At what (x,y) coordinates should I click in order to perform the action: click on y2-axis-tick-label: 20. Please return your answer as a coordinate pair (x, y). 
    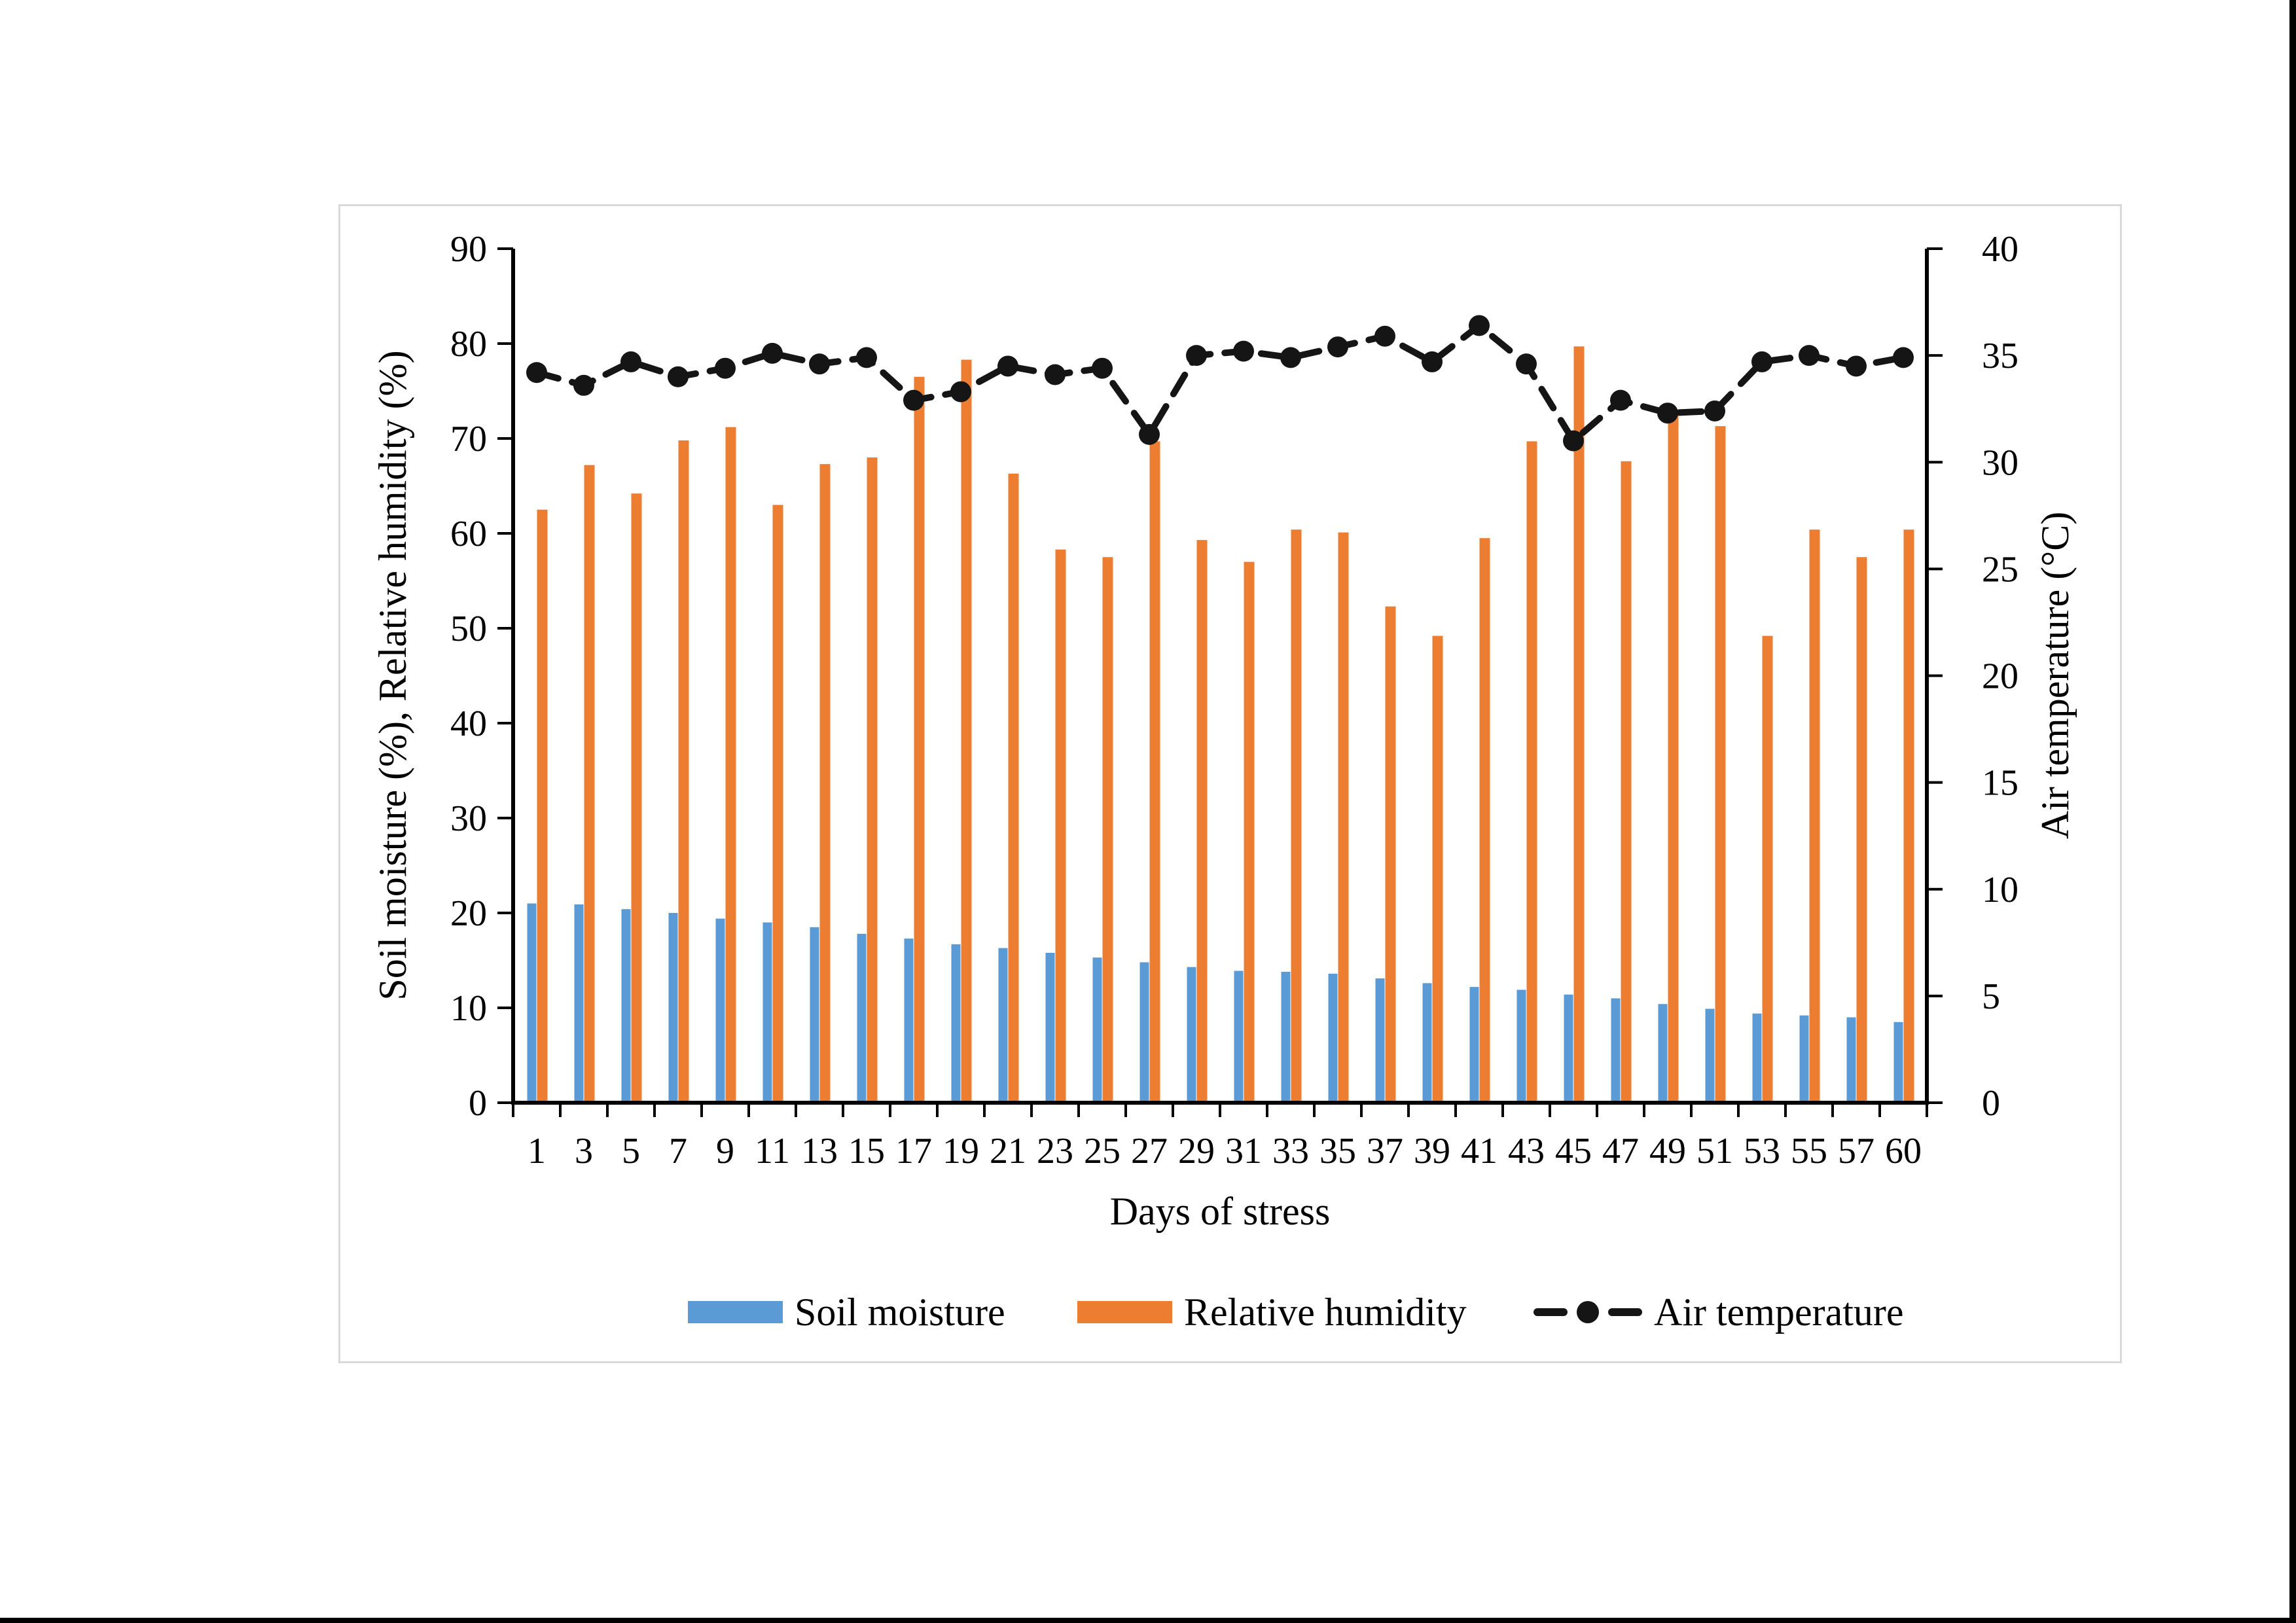
    Looking at the image, I should click on (2000, 676).